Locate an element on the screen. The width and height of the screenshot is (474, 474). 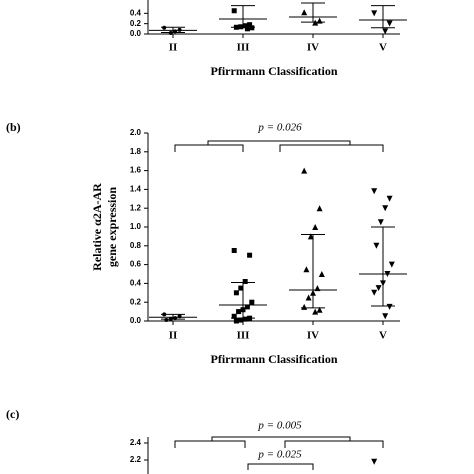
y-axis-label: gene expression is located at coordinates (112, 227).